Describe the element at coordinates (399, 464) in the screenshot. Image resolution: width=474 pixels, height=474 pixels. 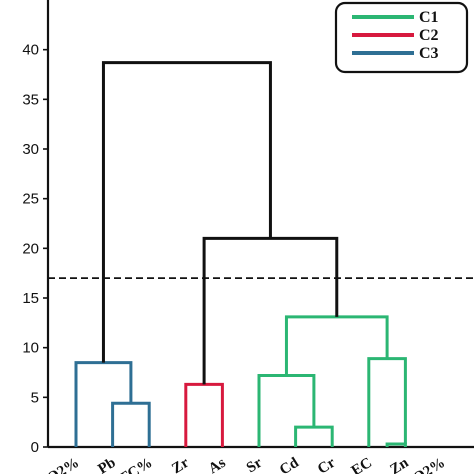
I see `leaf-label: Zn` at that location.